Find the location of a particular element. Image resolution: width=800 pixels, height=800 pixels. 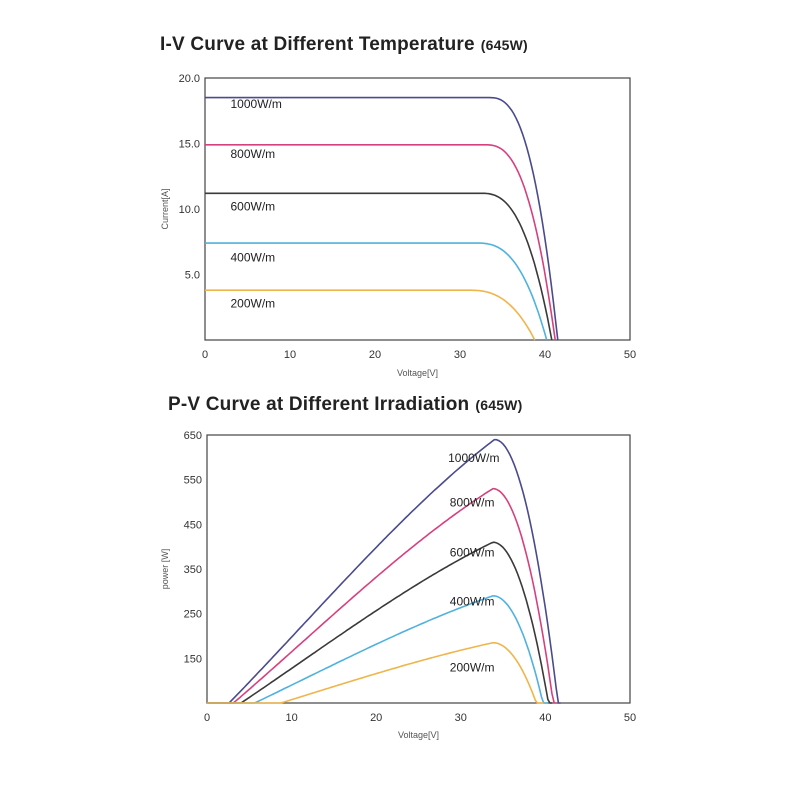

pv-x-tick-label: 30 is located at coordinates (461, 718).